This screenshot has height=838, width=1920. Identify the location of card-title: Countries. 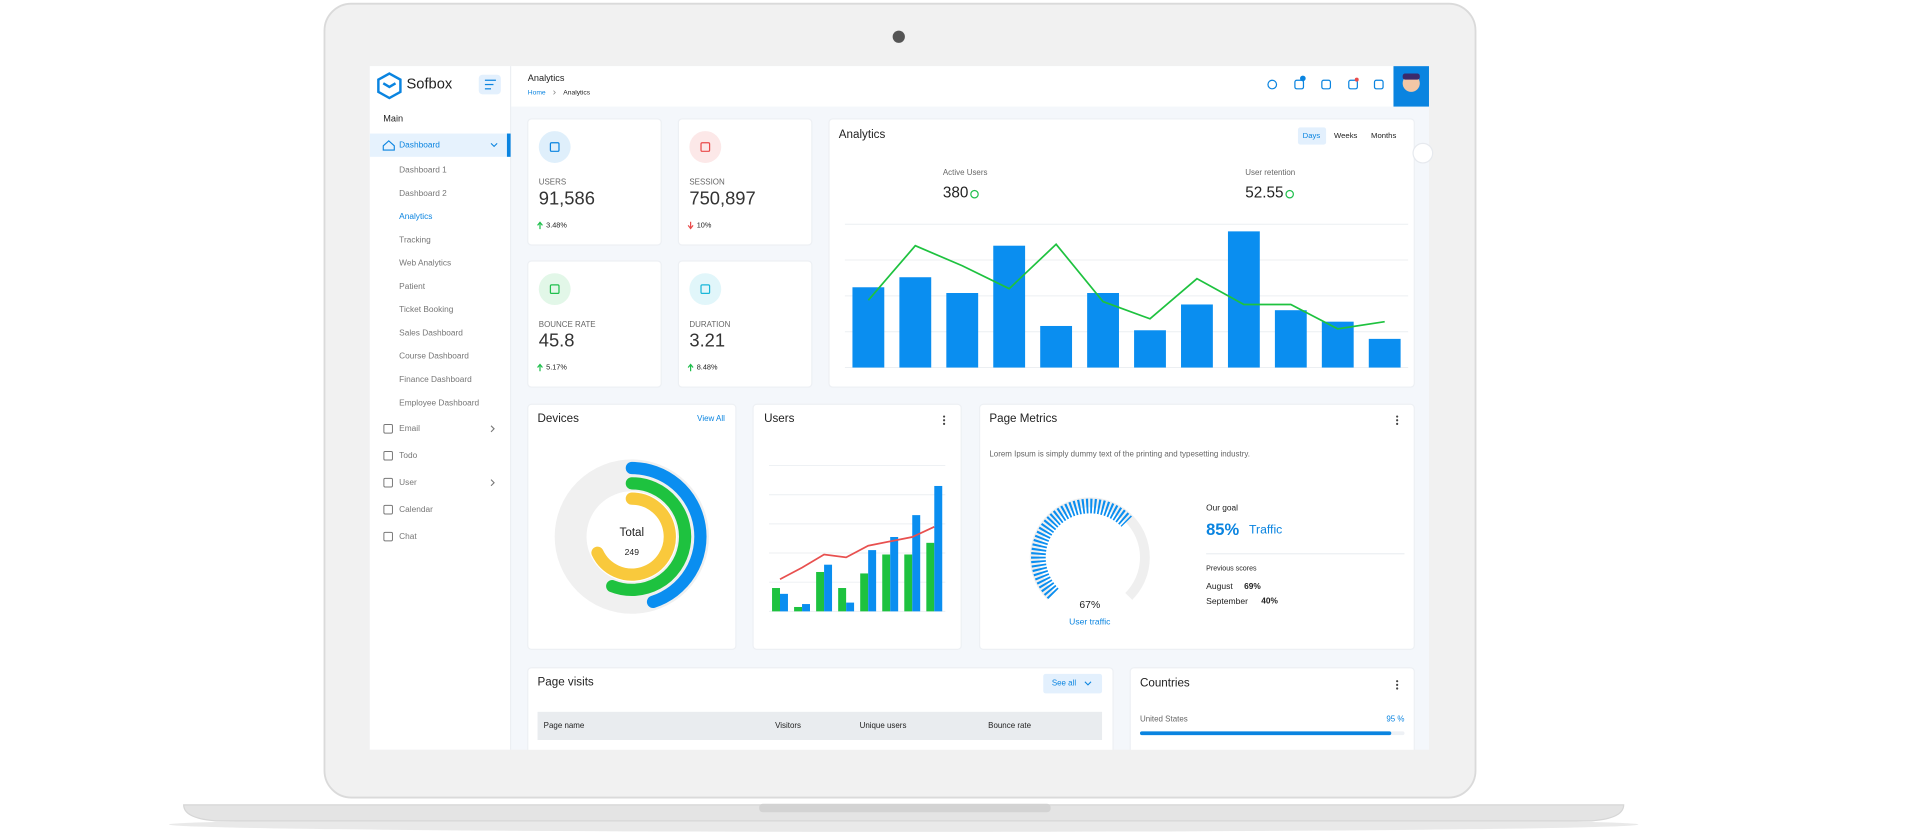
(1165, 683).